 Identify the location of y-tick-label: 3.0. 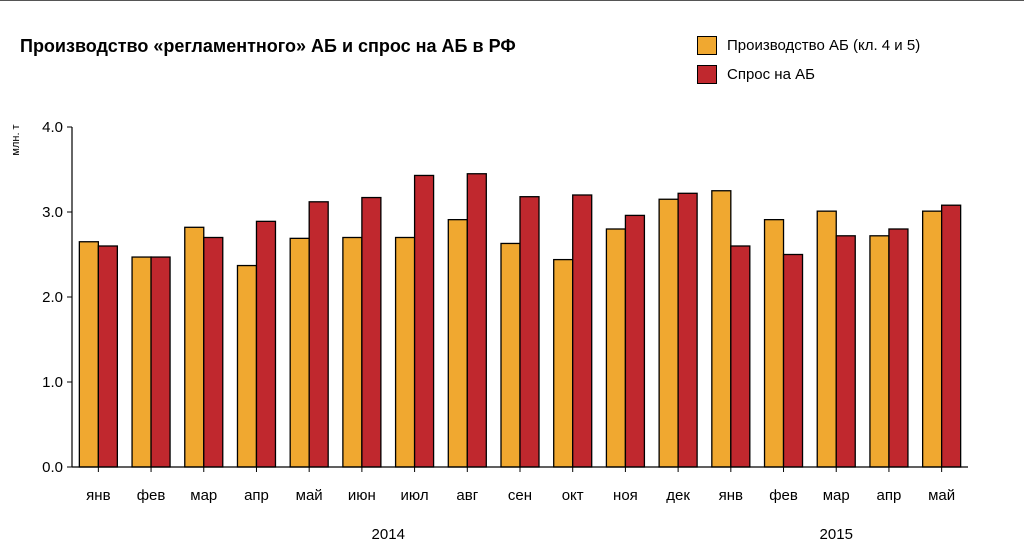
(52, 212).